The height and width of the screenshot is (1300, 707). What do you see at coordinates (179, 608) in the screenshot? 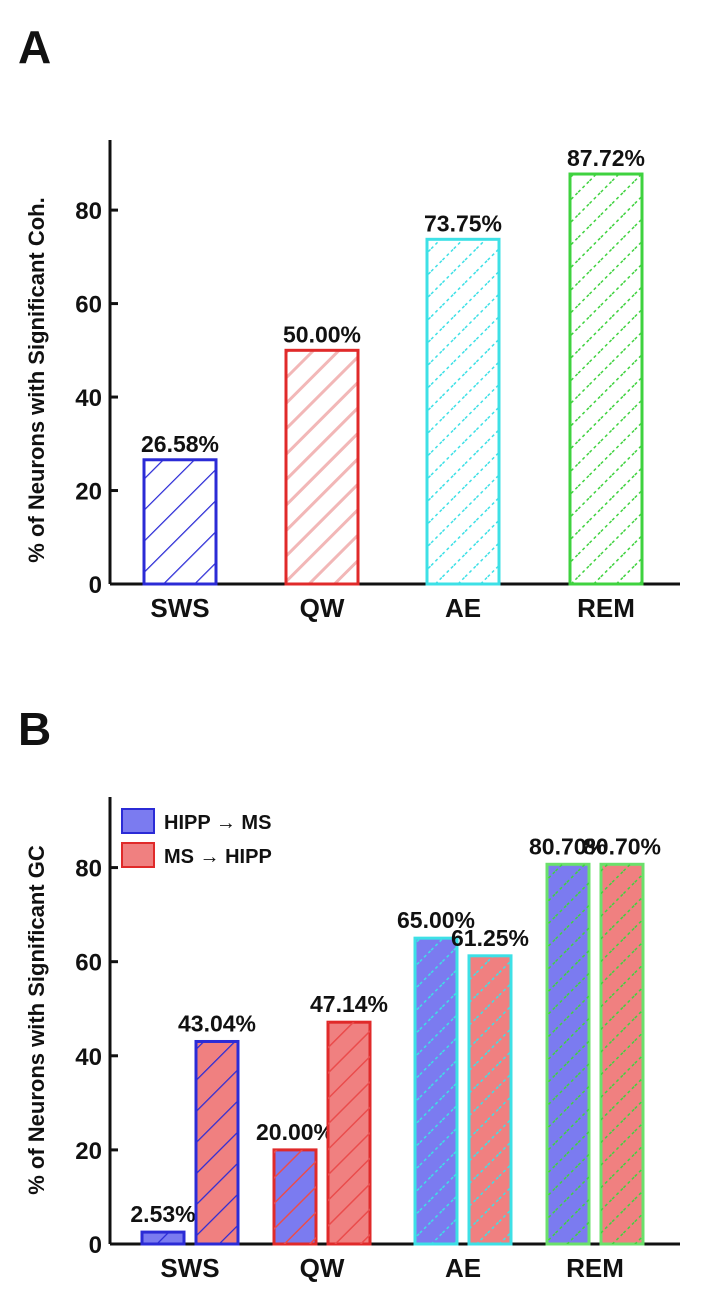
I see `panel-a-x-tick-label-sws: SWS` at bounding box center [179, 608].